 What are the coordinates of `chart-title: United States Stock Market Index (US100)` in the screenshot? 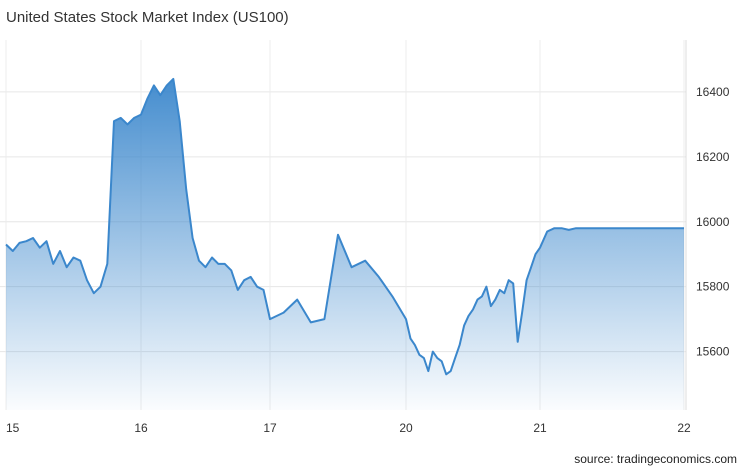 It's located at (147, 17).